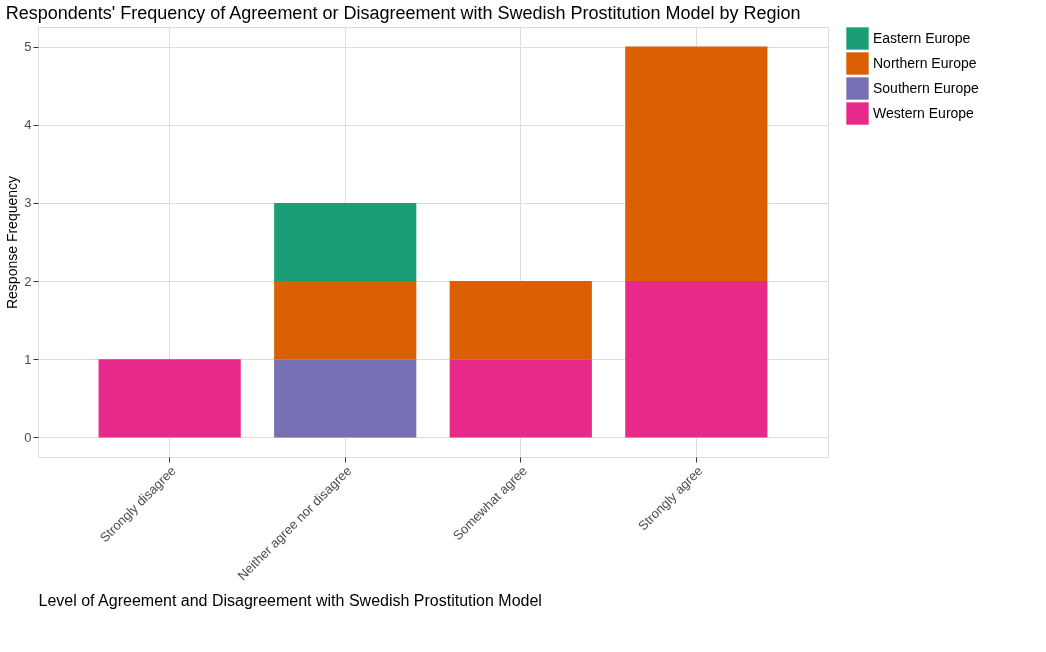 The height and width of the screenshot is (652, 1046). What do you see at coordinates (403, 13) in the screenshot?
I see `chart-title: Respondents' Frequency of Agreement or Disagreement with Swedish Prostitution Model by Region` at bounding box center [403, 13].